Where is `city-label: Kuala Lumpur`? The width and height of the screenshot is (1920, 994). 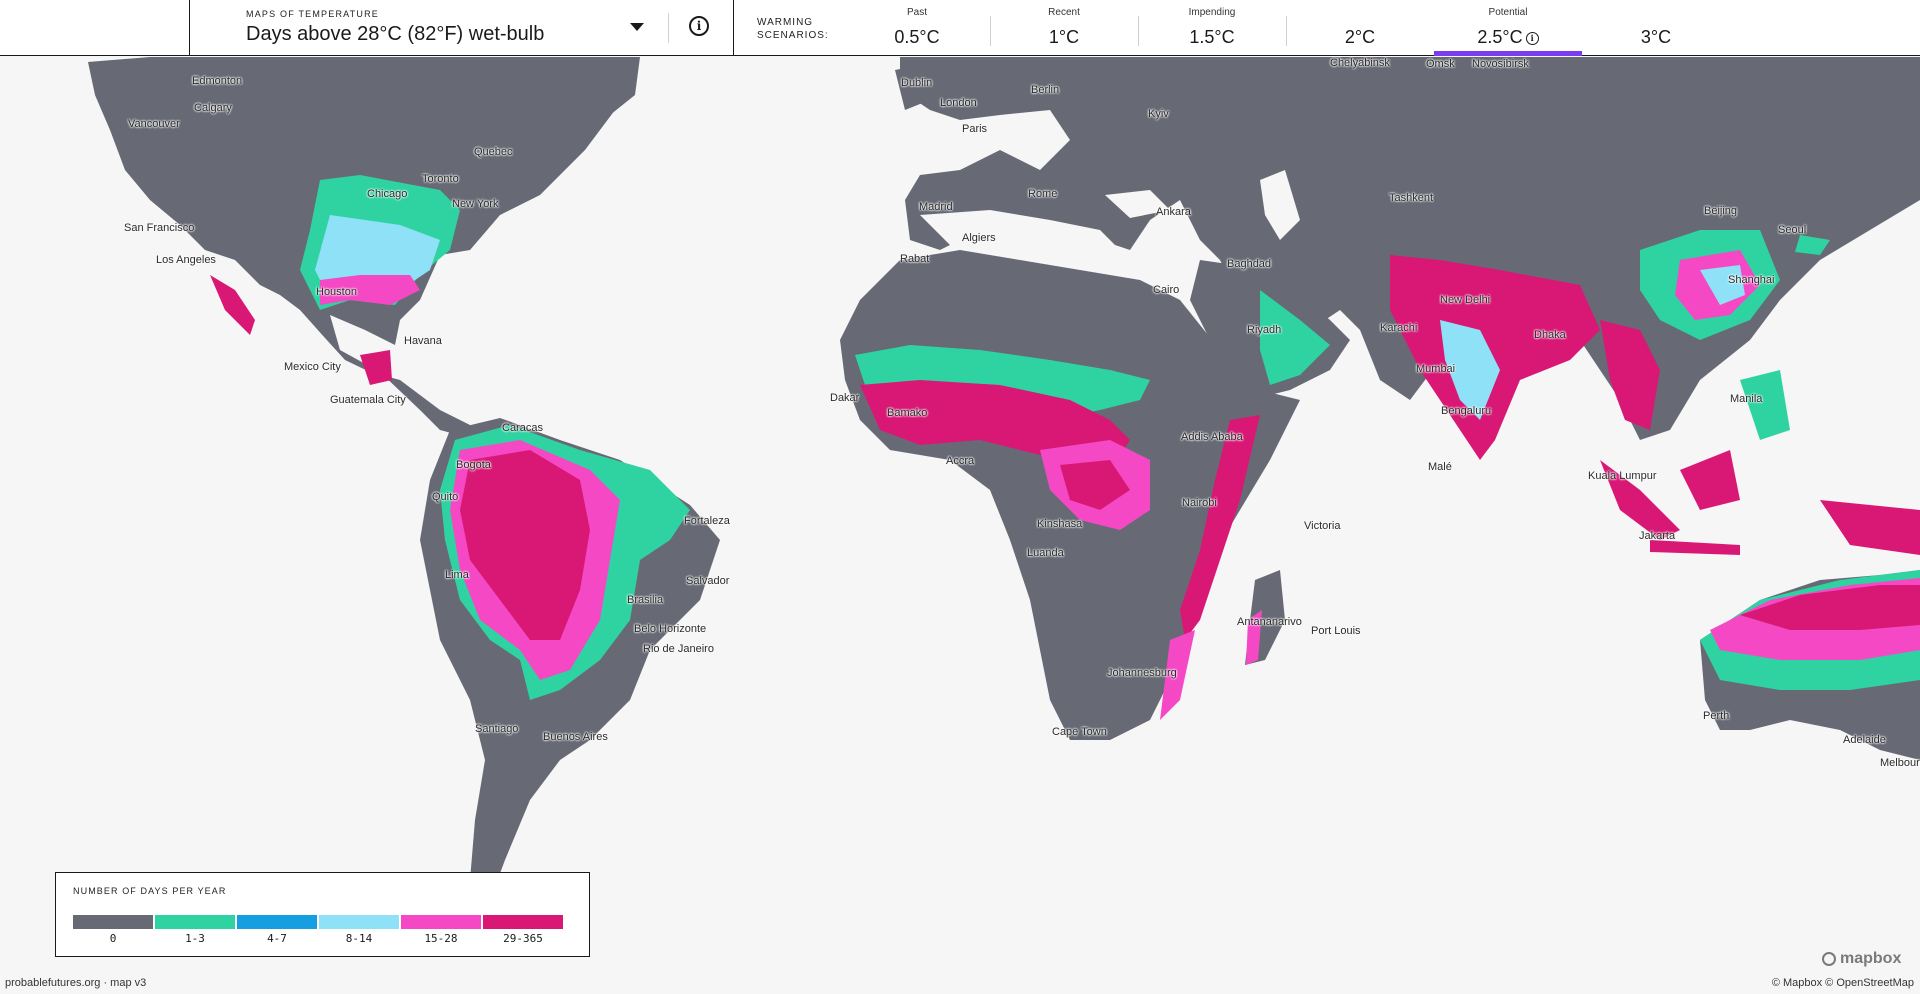
city-label: Kuala Lumpur is located at coordinates (1622, 476).